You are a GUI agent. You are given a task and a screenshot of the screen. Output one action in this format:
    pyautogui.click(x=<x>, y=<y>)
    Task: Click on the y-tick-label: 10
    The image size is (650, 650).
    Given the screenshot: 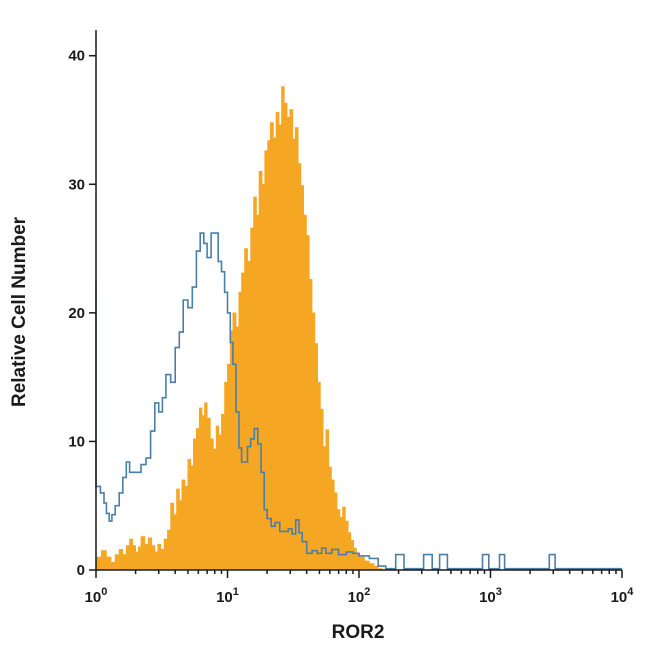 What is the action you would take?
    pyautogui.click(x=76, y=441)
    